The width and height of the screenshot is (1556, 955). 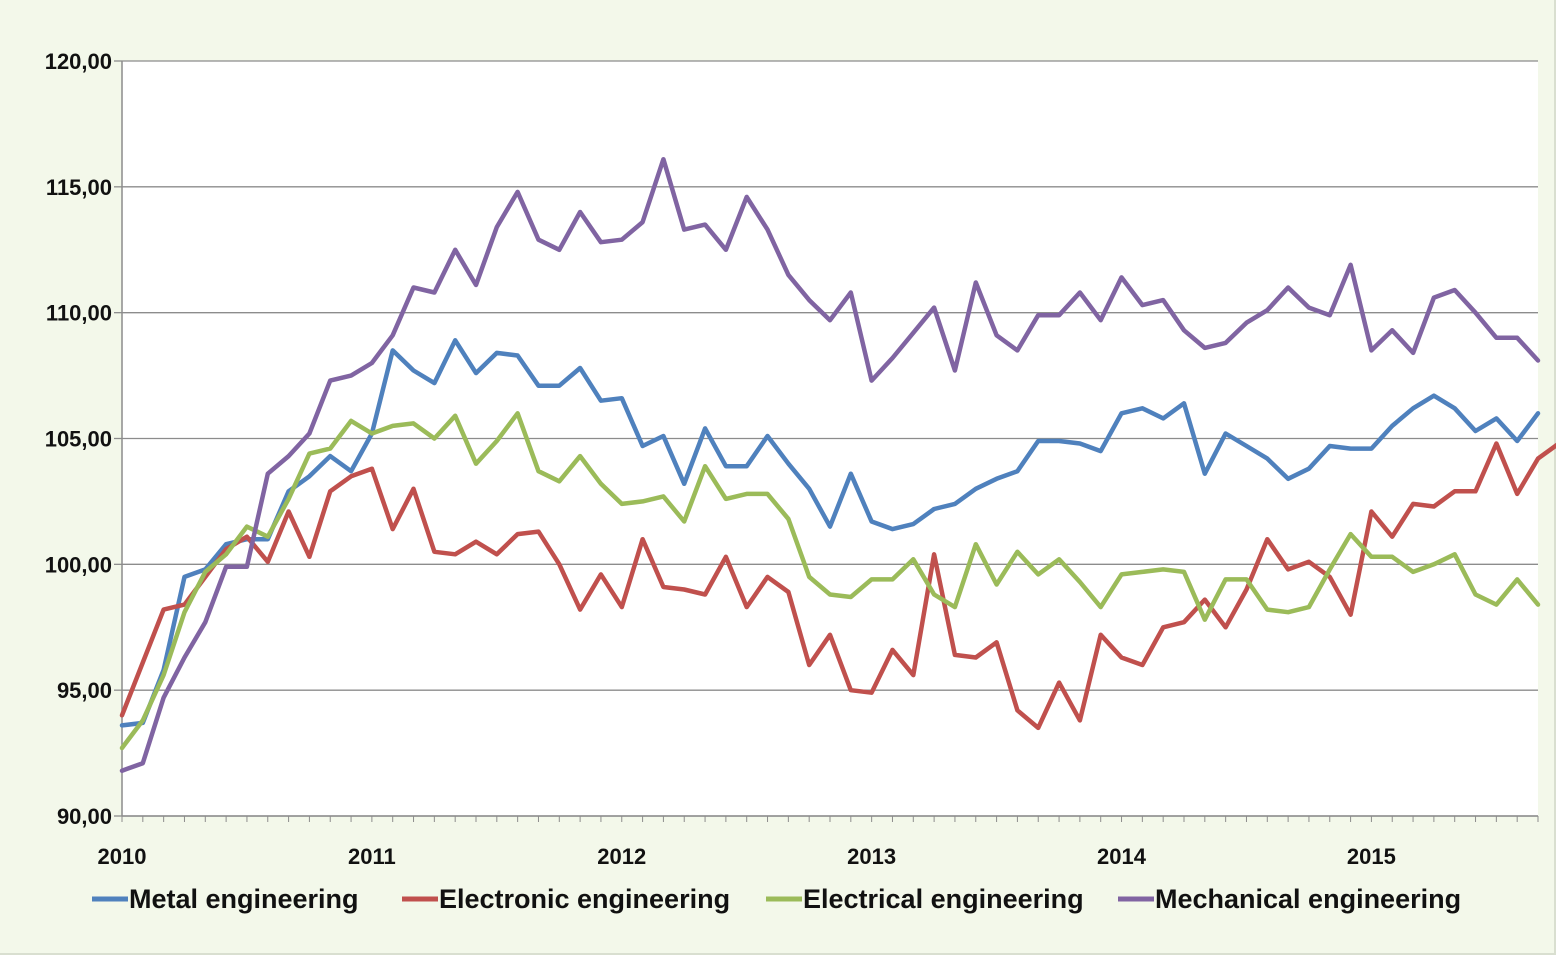 What do you see at coordinates (244, 899) in the screenshot?
I see `legend-label-metal-engineering: Metal engineering` at bounding box center [244, 899].